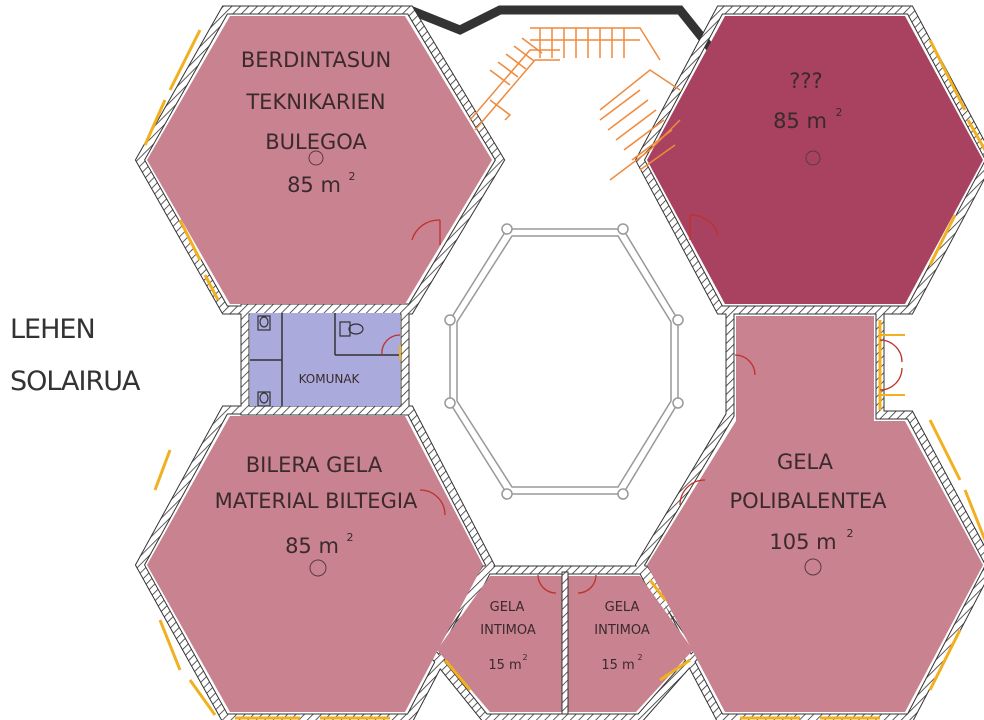  I want to click on room-i1-area-sup: 2, so click(524, 657).